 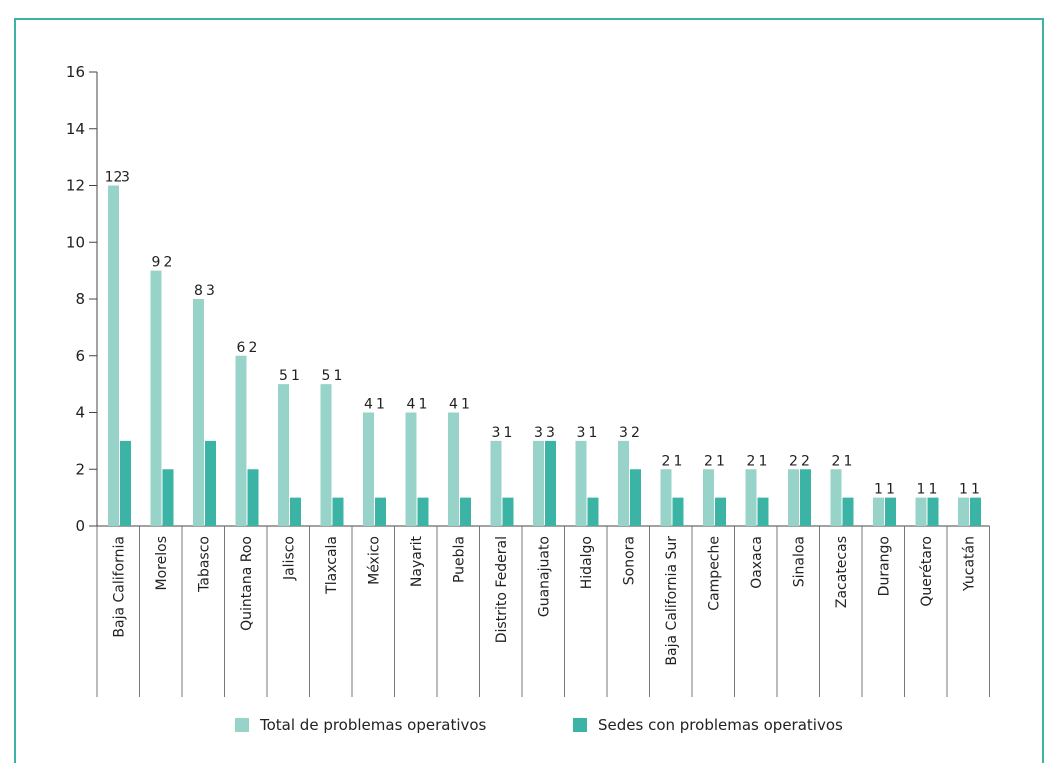 What do you see at coordinates (75, 72) in the screenshot?
I see `y-tick-label: 16` at bounding box center [75, 72].